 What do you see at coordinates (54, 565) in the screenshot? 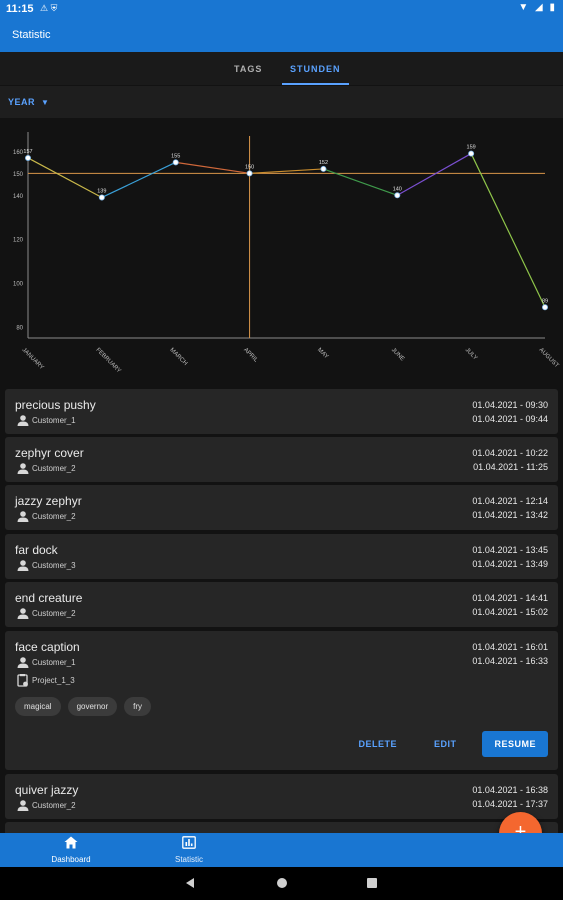
I see `entry-customer-label: Customer_3` at bounding box center [54, 565].